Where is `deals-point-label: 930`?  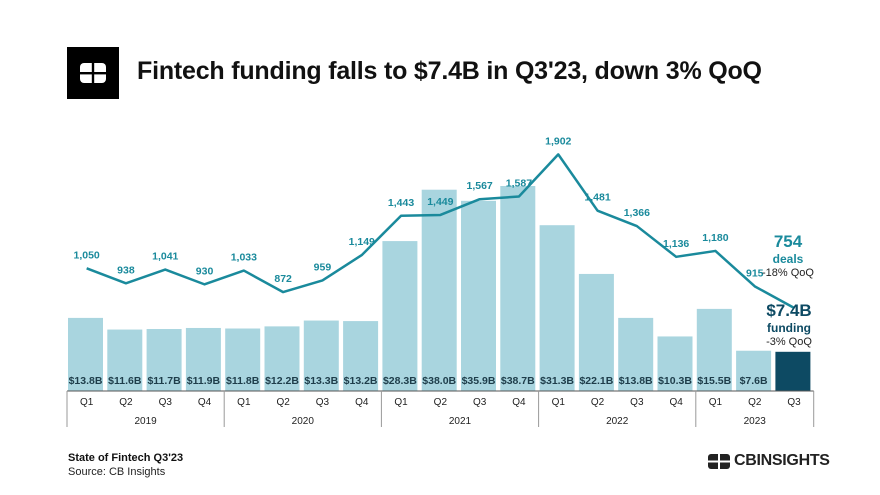
deals-point-label: 930 is located at coordinates (205, 271).